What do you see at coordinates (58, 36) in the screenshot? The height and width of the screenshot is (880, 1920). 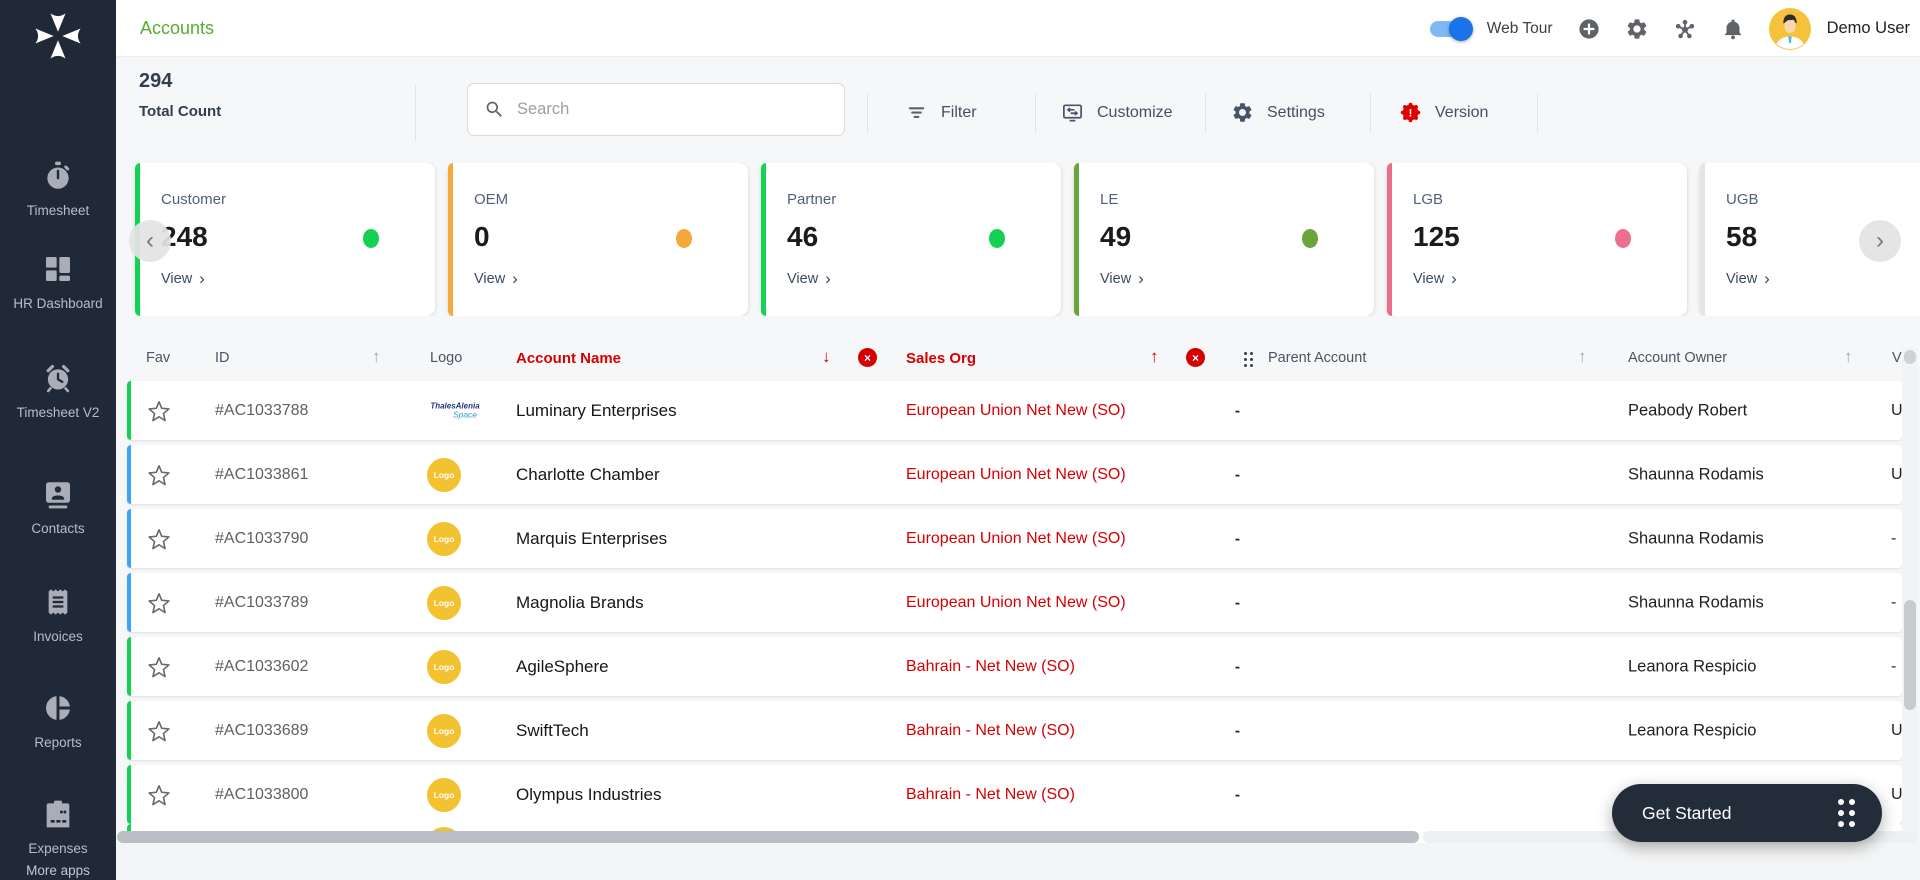 I see `brand-logo-icon` at bounding box center [58, 36].